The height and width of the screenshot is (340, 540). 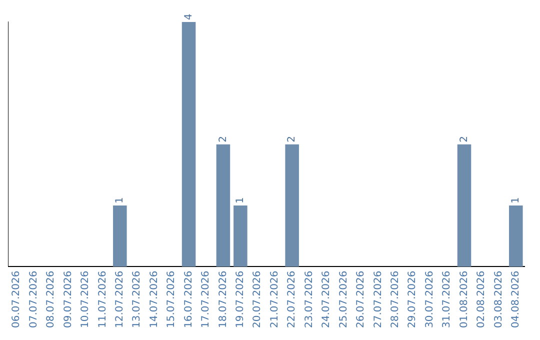 I want to click on x-tick-label: 01.08.2026, so click(x=464, y=299).